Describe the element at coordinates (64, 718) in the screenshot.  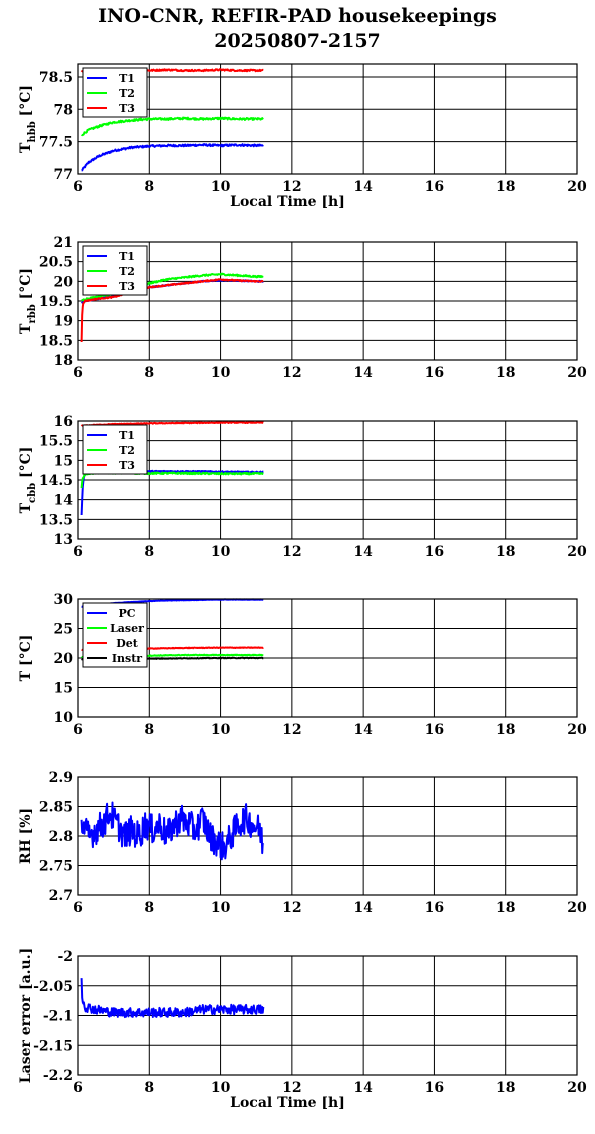
I see `y-tick-label: 10` at that location.